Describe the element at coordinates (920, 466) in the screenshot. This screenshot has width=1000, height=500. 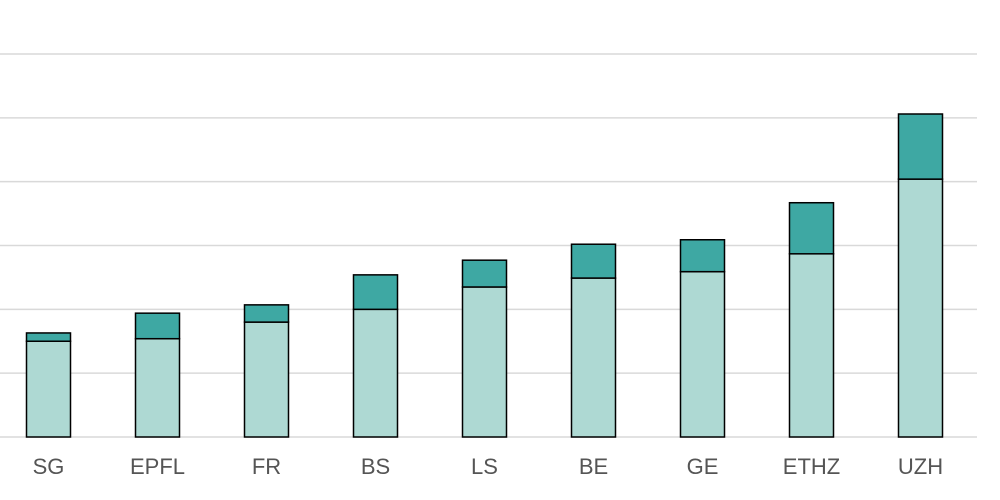
I see `x-tick-label: UZH` at that location.